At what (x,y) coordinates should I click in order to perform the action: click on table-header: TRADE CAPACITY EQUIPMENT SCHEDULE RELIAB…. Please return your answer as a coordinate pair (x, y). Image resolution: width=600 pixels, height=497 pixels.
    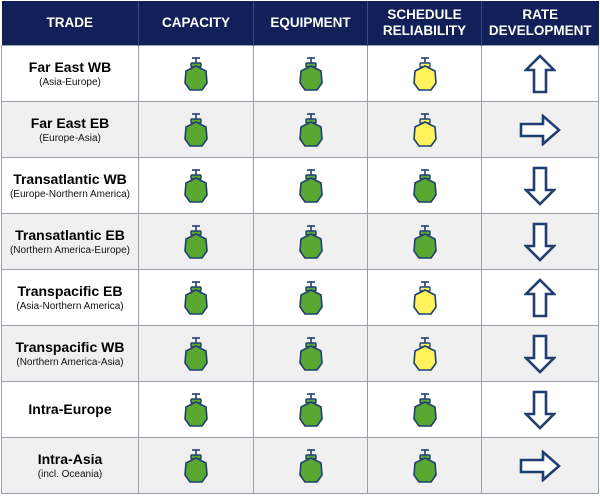
    Looking at the image, I should click on (300, 23).